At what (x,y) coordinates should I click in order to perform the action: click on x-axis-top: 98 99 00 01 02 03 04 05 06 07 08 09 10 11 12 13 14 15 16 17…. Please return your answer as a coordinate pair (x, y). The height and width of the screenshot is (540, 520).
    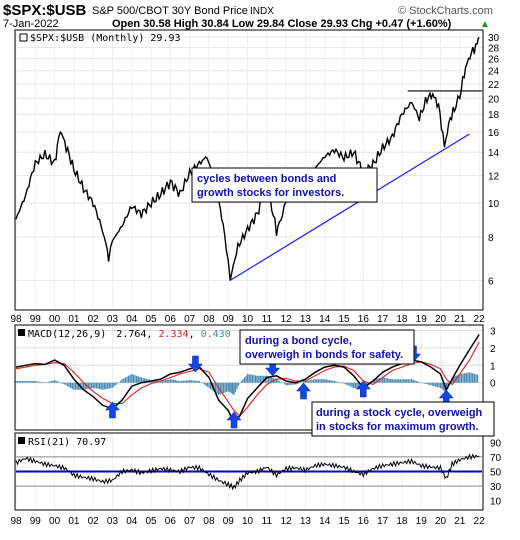
    Looking at the image, I should click on (247, 319).